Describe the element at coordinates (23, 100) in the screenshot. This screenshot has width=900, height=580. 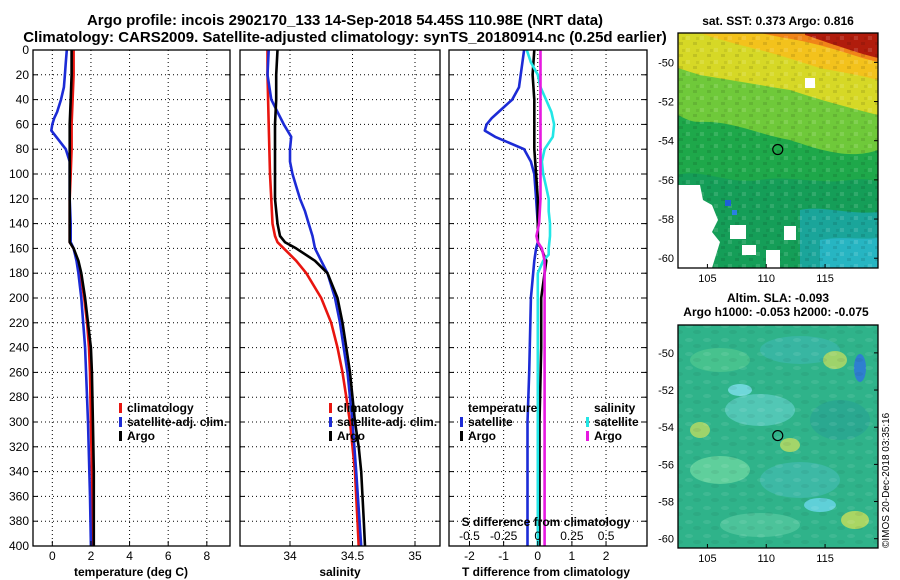
I see `depth-tick-label: 40` at that location.